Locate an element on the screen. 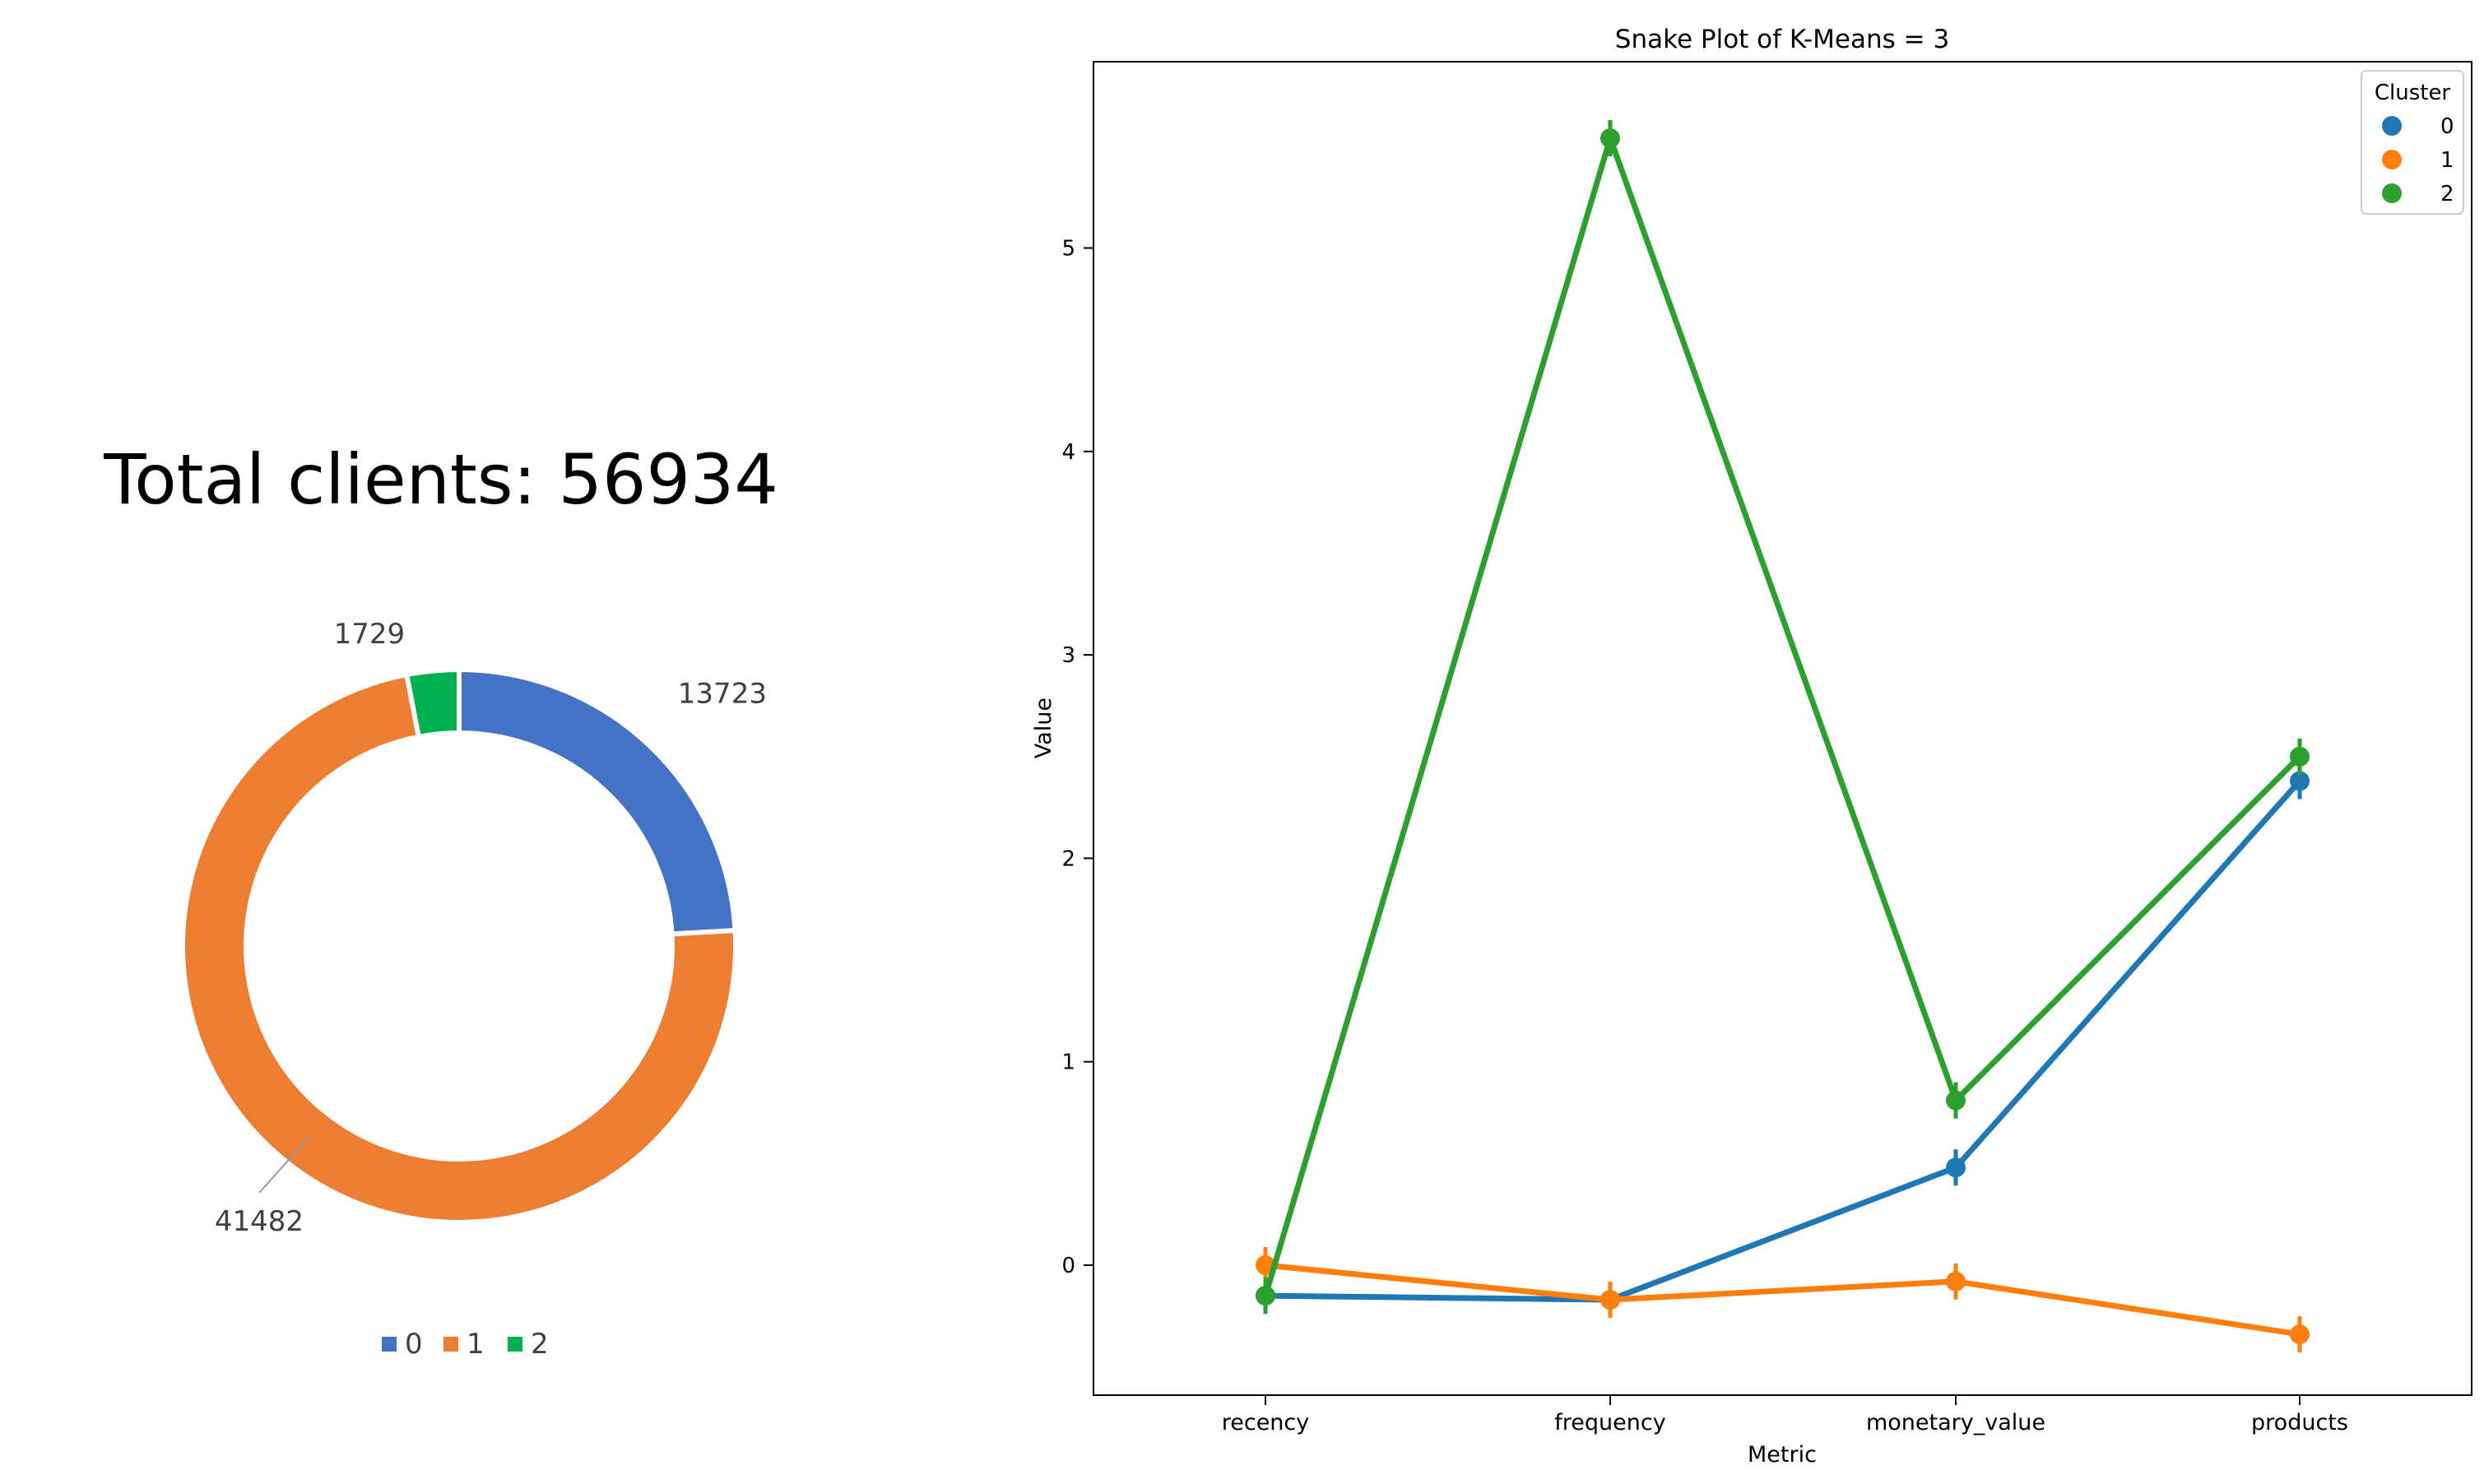 The image size is (2484, 1484). donut-chart-title: Total clients: 56934 is located at coordinates (440, 479).